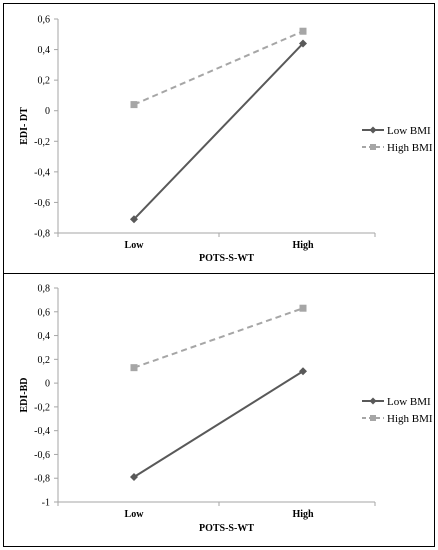  What do you see at coordinates (44, 289) in the screenshot?
I see `y-tick-label: 0,8` at bounding box center [44, 289].